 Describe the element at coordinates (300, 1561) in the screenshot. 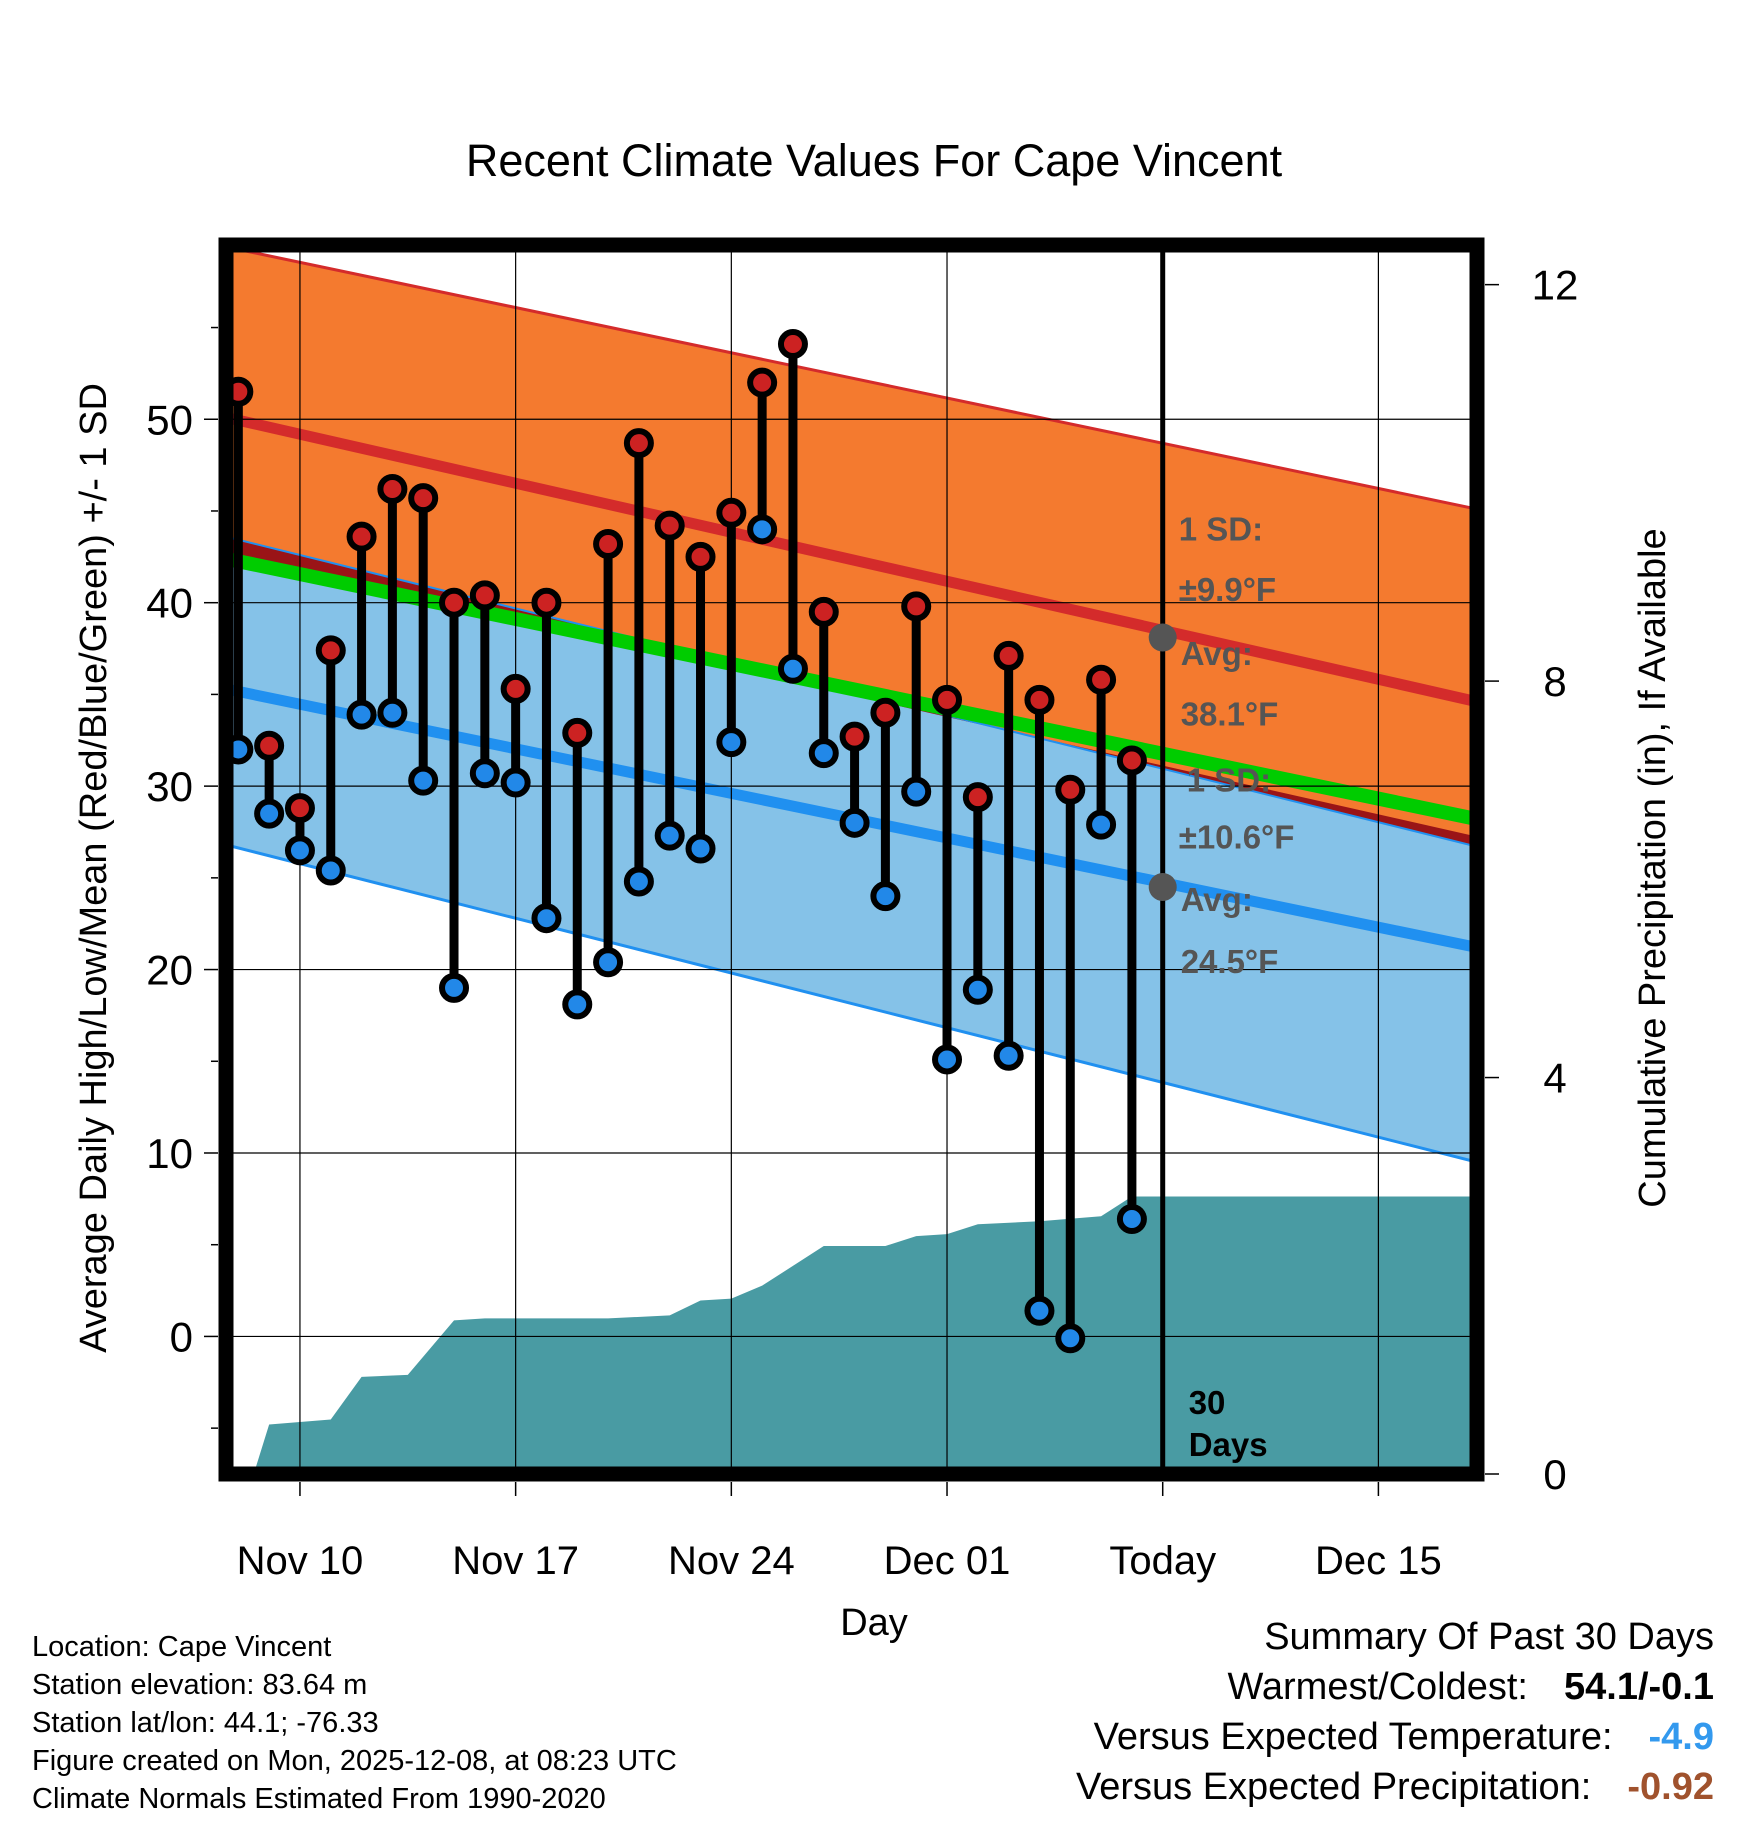

I see `x-tick-label: Nov 10` at that location.